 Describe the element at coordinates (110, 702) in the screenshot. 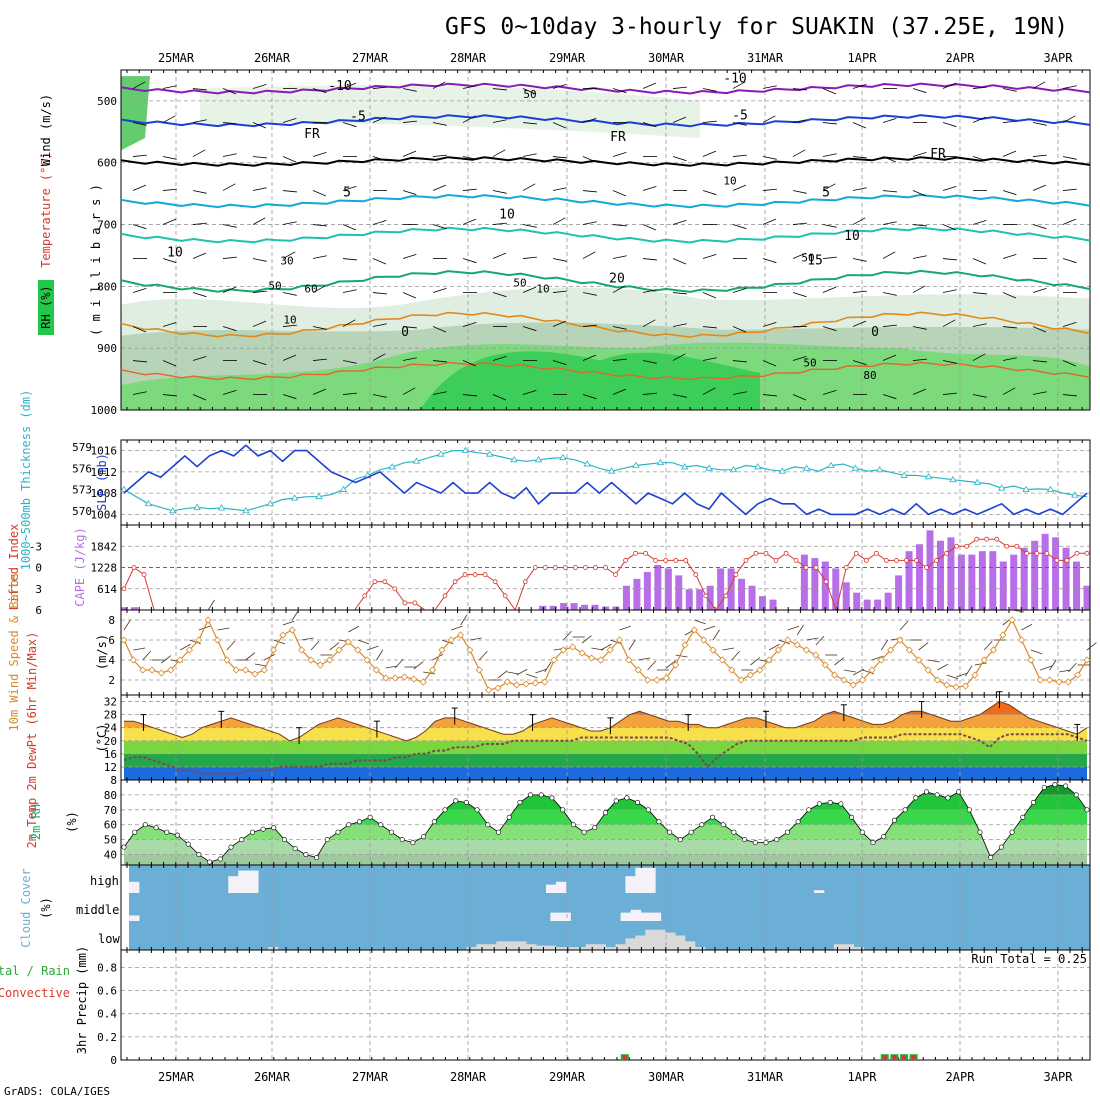

I see `temp-tick: 32` at that location.